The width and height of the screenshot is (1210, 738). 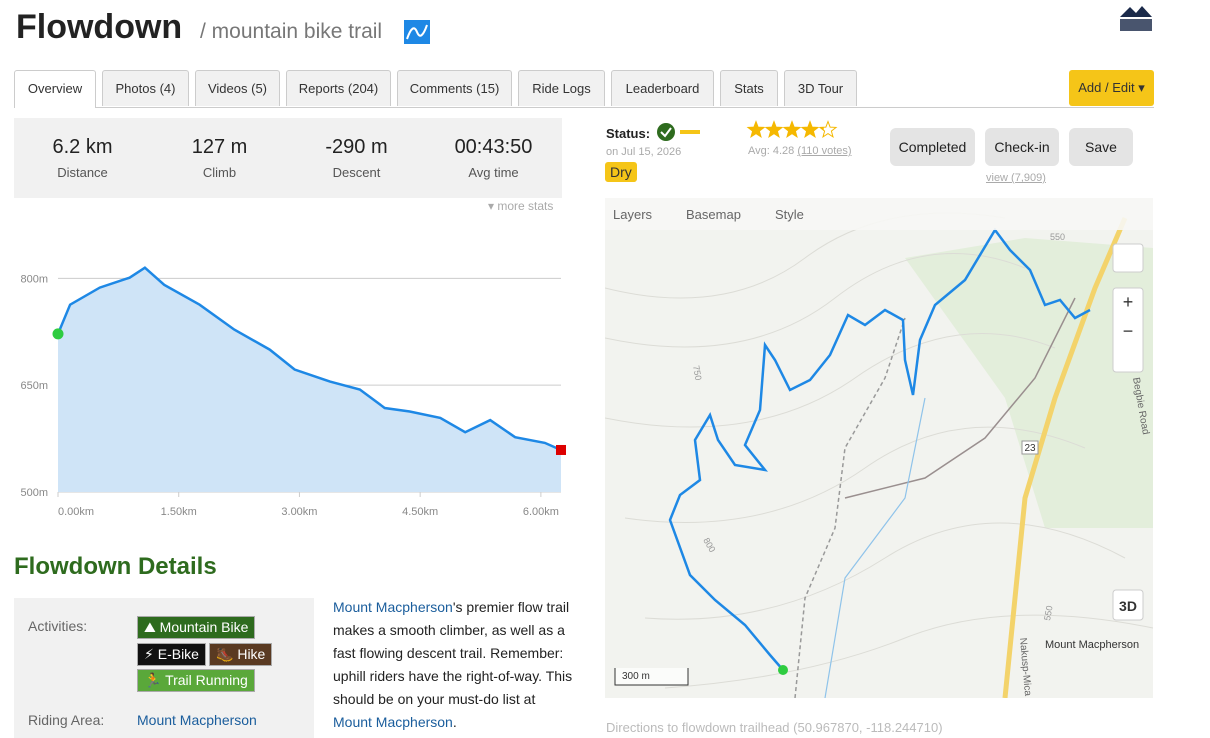 I want to click on stat-label: Descent, so click(x=356, y=172).